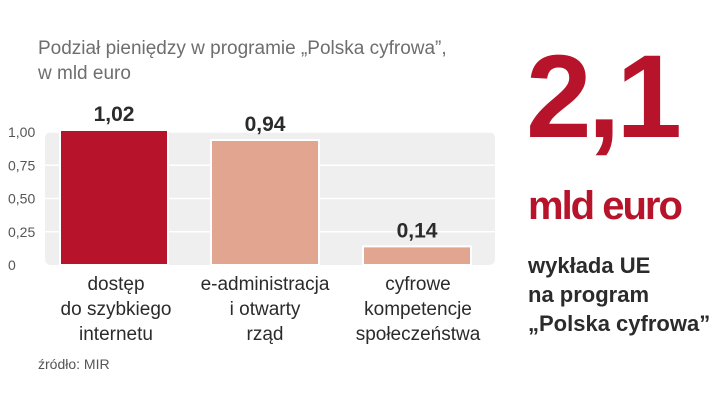  What do you see at coordinates (605, 206) in the screenshot?
I see `highlight-unit: mld euro` at bounding box center [605, 206].